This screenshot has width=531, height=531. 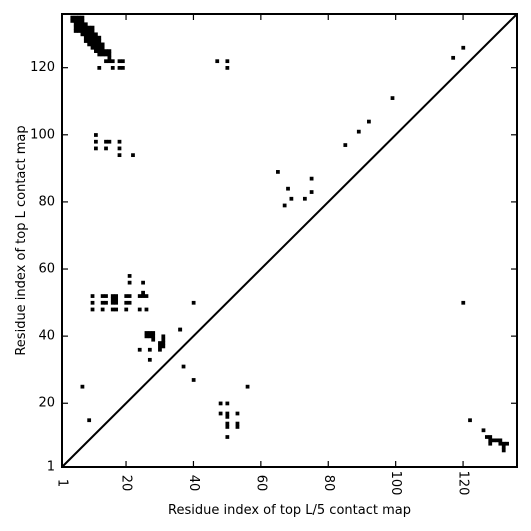 What do you see at coordinates (46, 201) in the screenshot?
I see `y-tick-label: 80` at bounding box center [46, 201].